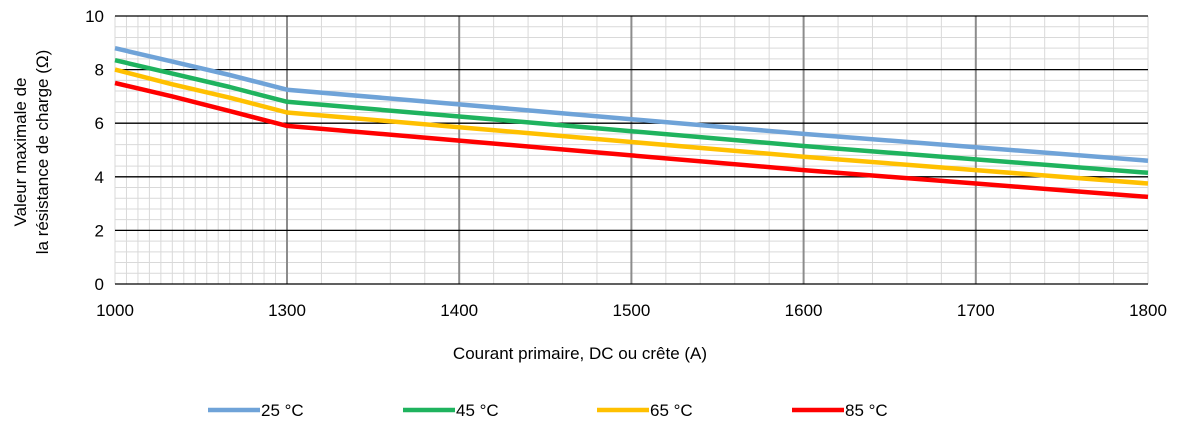 This screenshot has width=1178, height=425. I want to click on x-axis-tick-labels: 1000 1300 1400 1500 1600 1700 1800, so click(631, 310).